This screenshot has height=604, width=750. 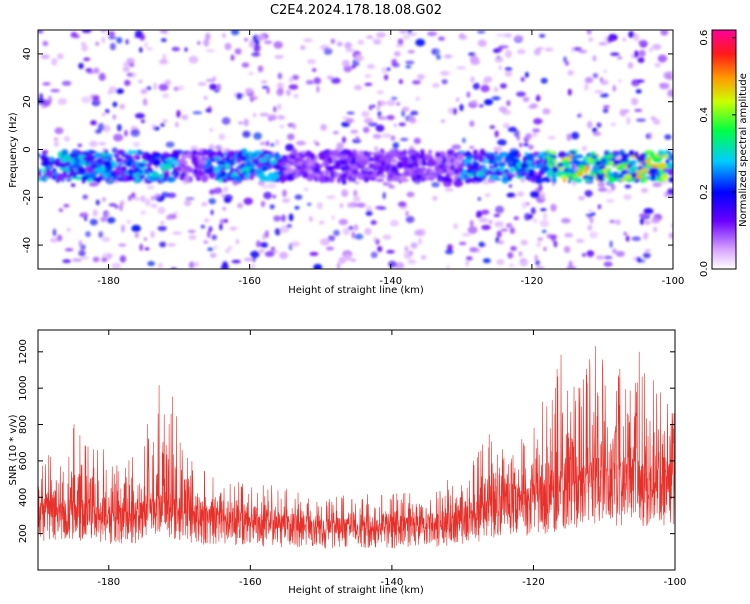 What do you see at coordinates (392, 582) in the screenshot?
I see `x-tick-label: -140` at bounding box center [392, 582].